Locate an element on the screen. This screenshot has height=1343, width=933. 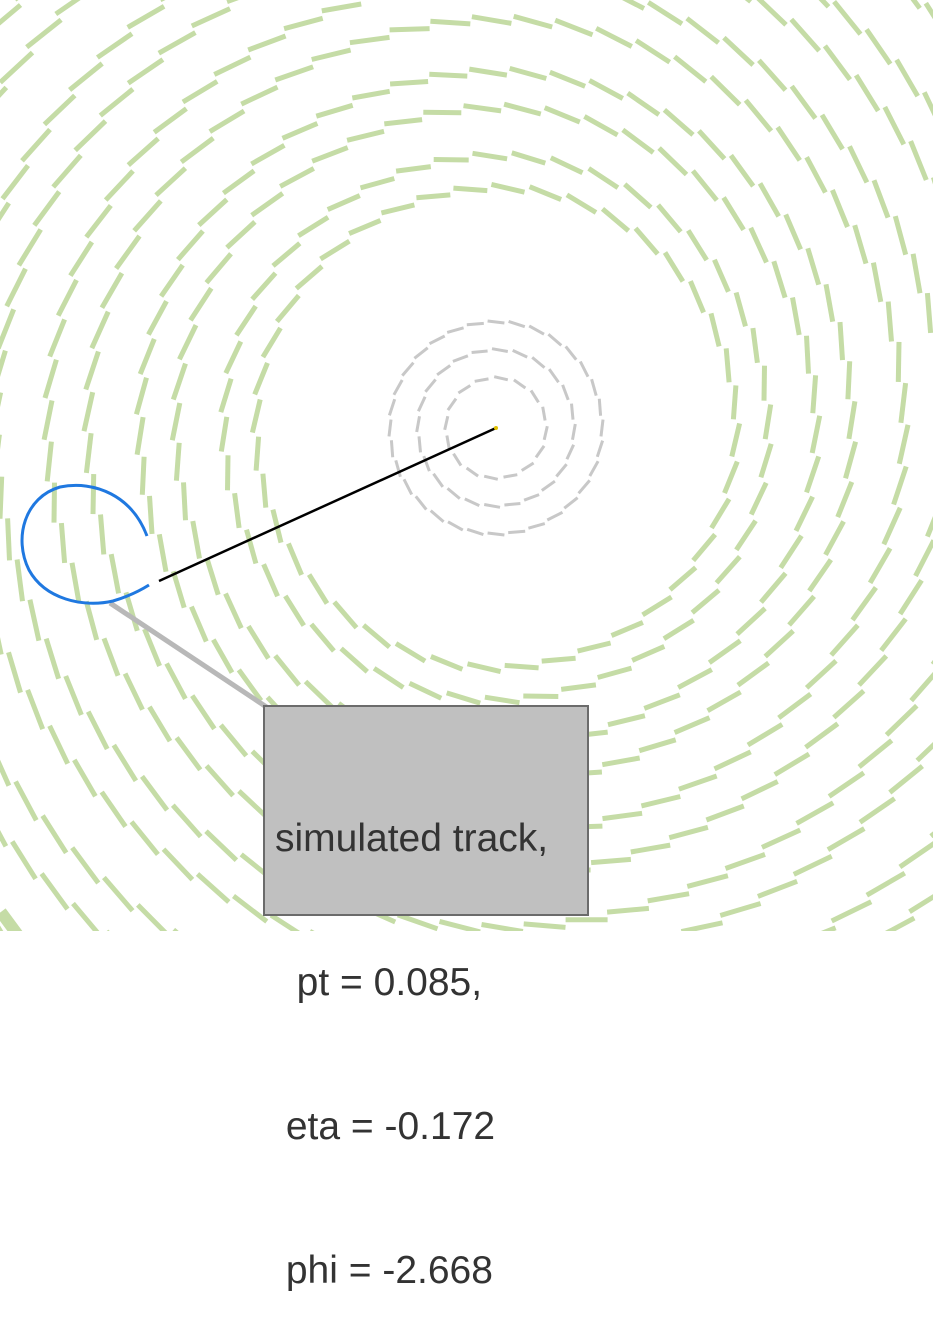
label-line-phi: phi = -2.668 is located at coordinates (431, 1271).